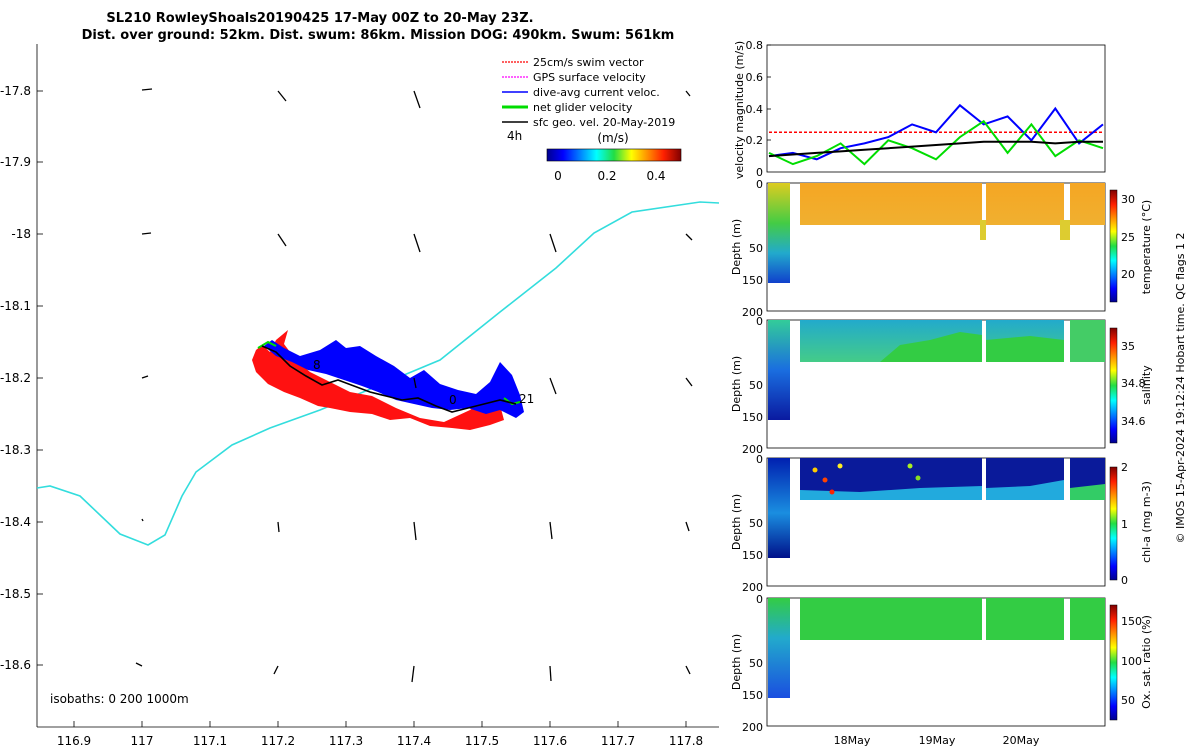 This screenshot has width=1200, height=750. What do you see at coordinates (739, 110) in the screenshot?
I see `velocity-y-label: velocity magnitude (m/s)` at bounding box center [739, 110].